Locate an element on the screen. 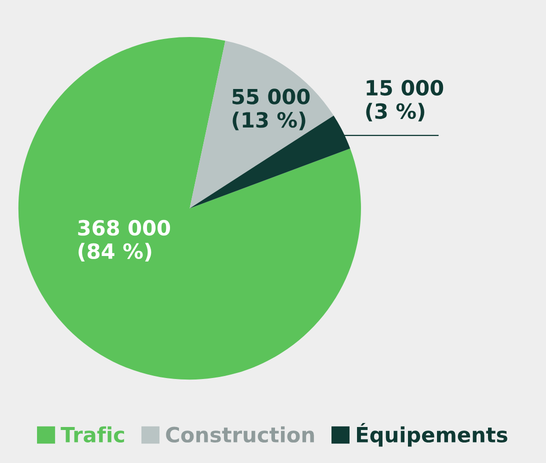 The width and height of the screenshot is (546, 463). legend-label: Trafic is located at coordinates (92, 434).